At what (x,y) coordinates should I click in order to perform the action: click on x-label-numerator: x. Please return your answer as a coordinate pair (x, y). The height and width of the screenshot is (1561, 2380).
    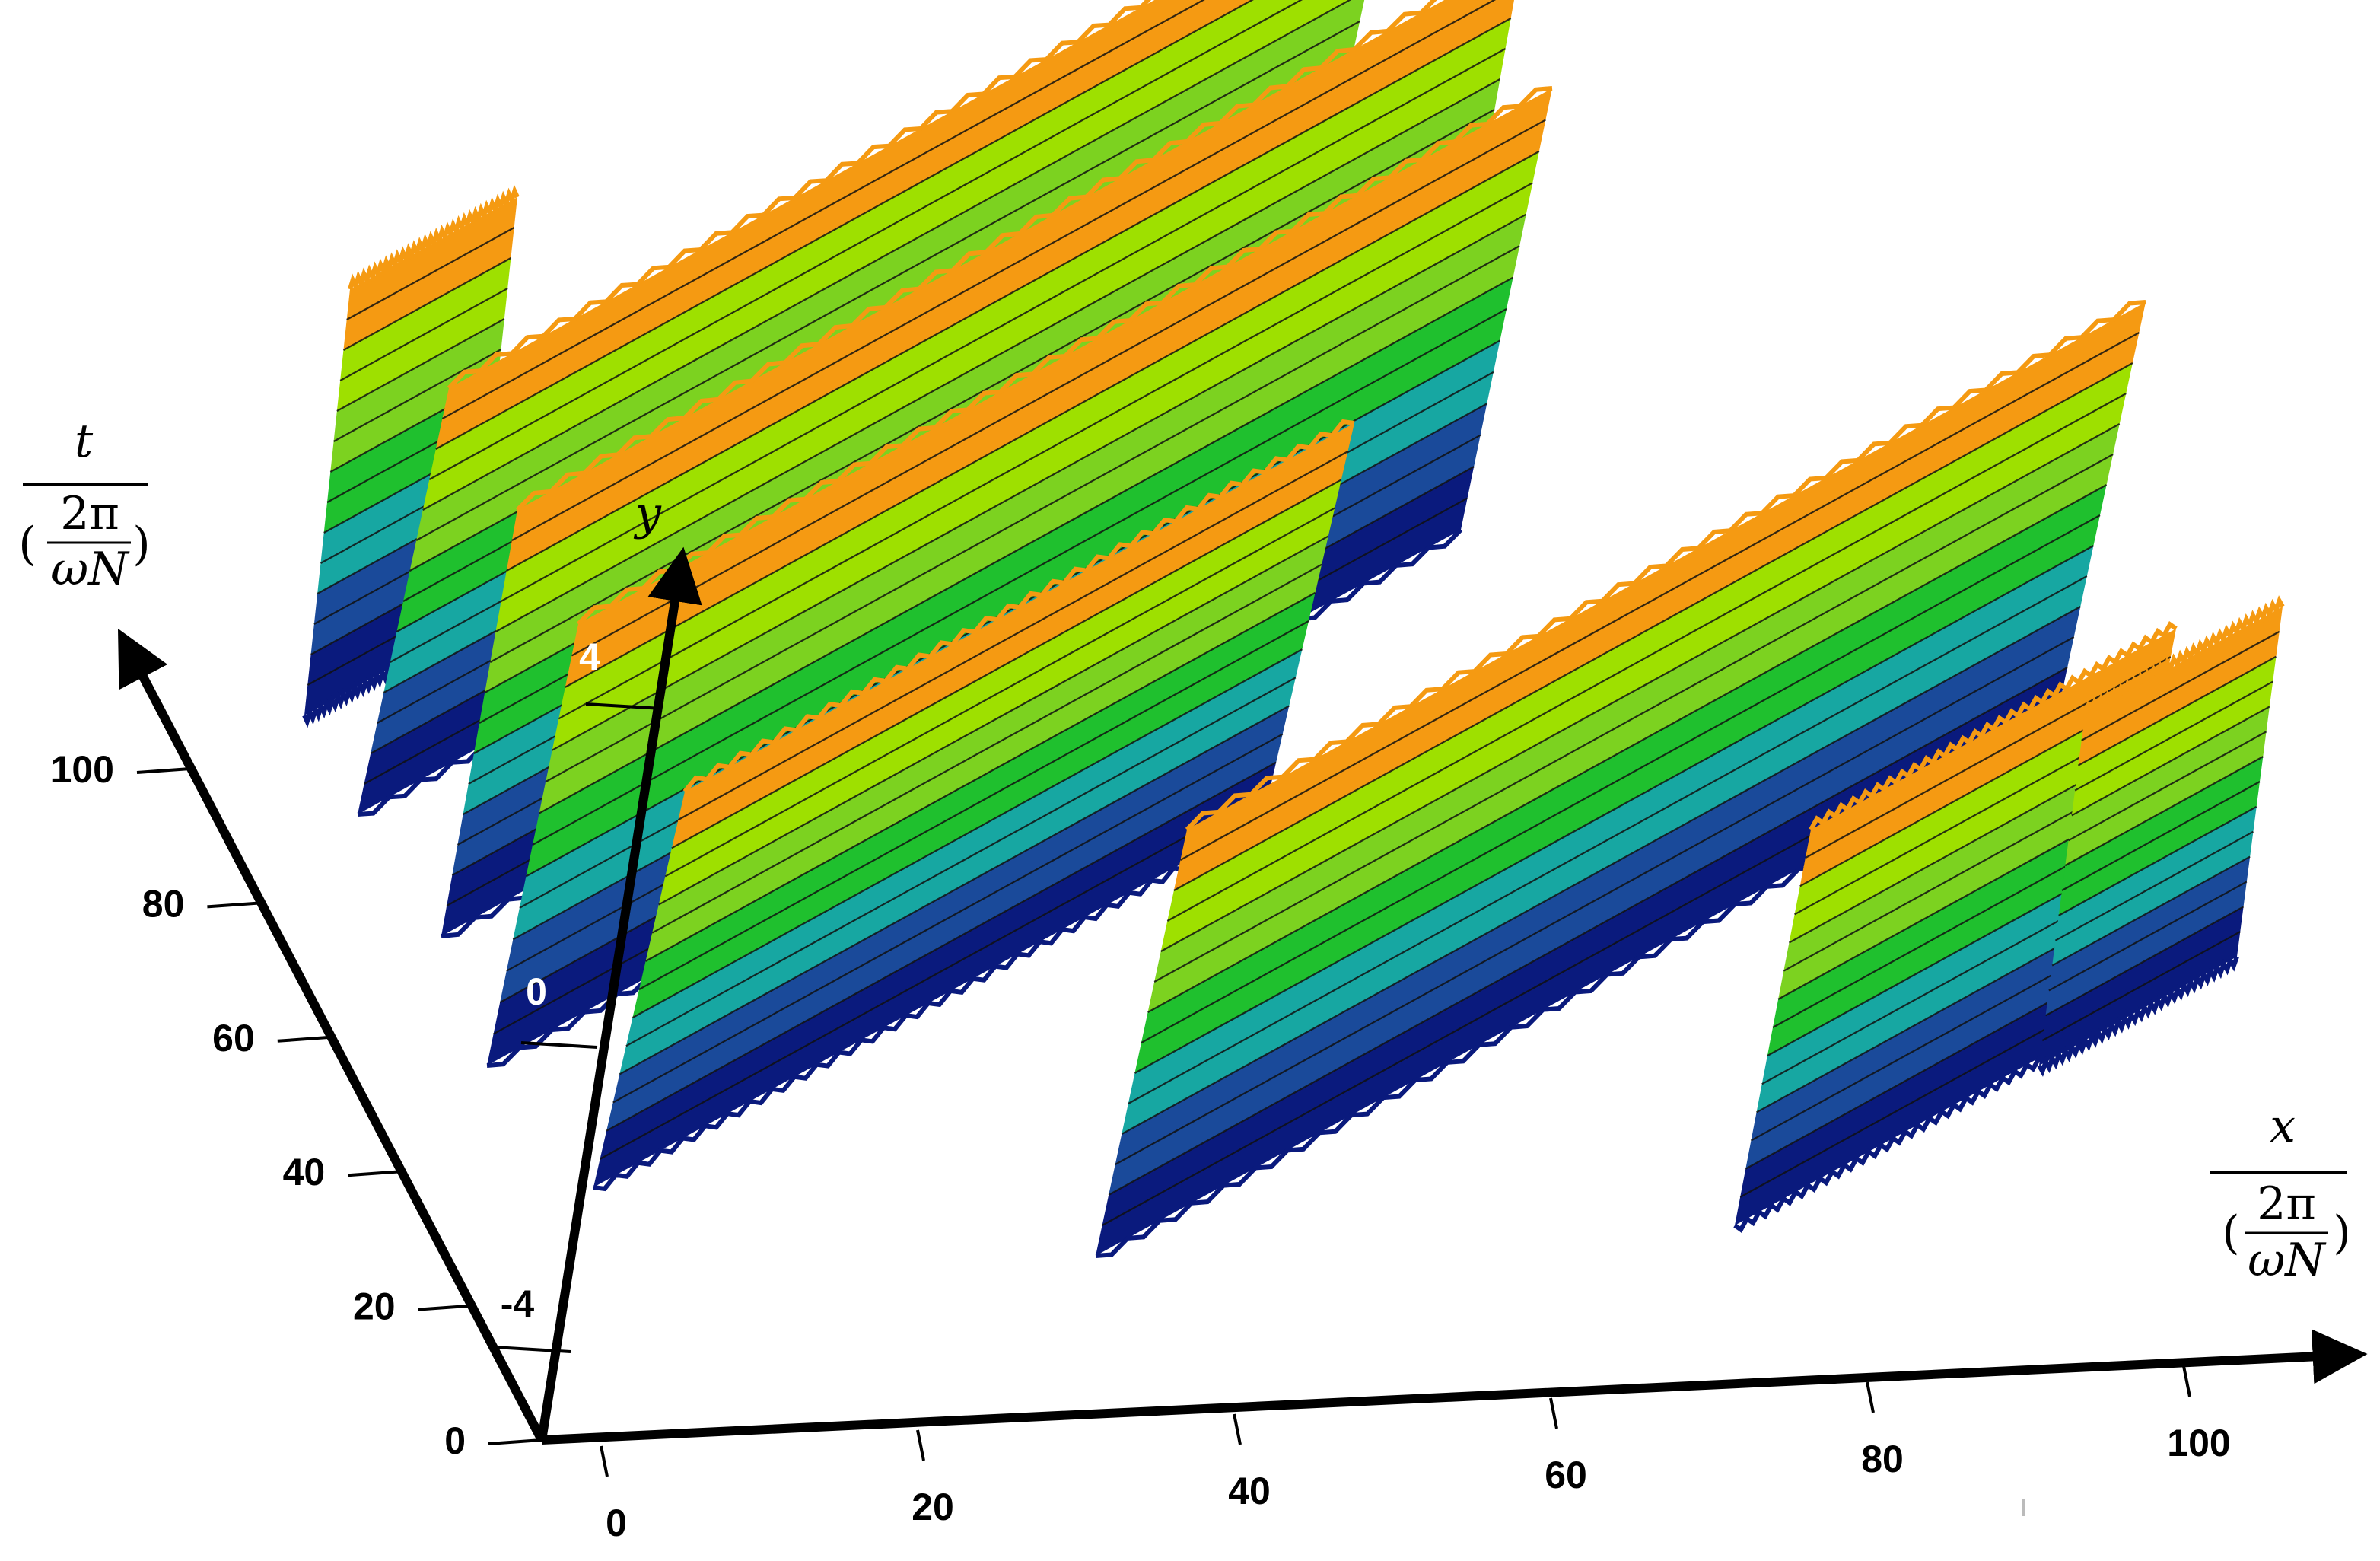
    Looking at the image, I should click on (2283, 1126).